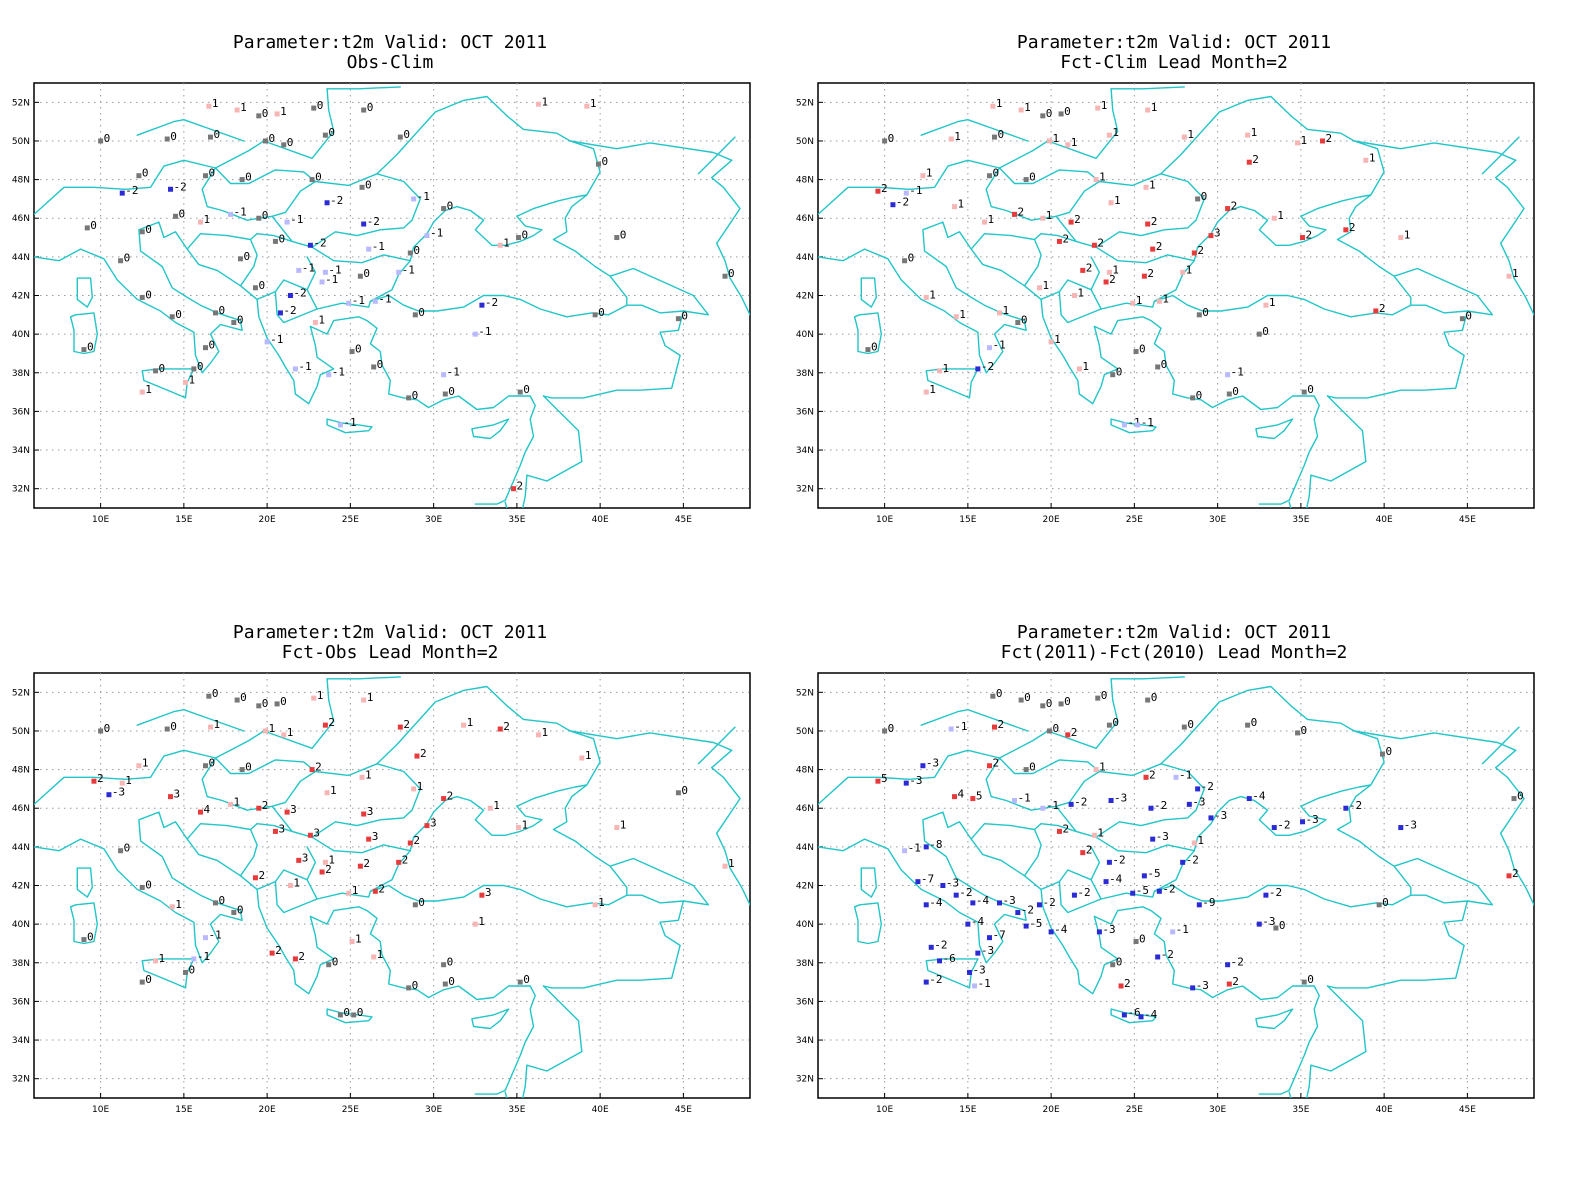 The width and height of the screenshot is (1596, 1200). What do you see at coordinates (1142, 890) in the screenshot?
I see `station-value: -5` at bounding box center [1142, 890].